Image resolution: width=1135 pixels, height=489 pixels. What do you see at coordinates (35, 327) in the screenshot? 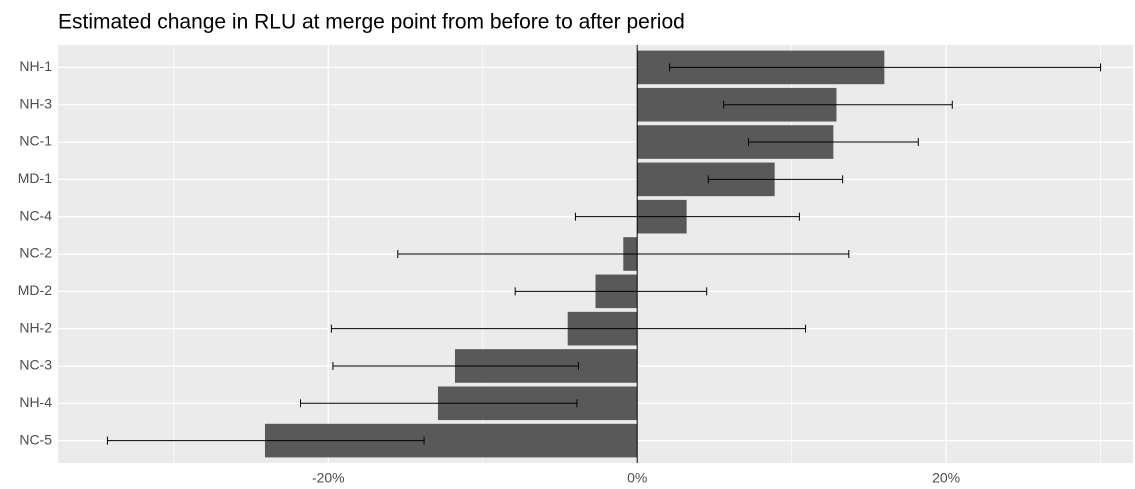
I see `y-tick-label: NH-2` at bounding box center [35, 327].